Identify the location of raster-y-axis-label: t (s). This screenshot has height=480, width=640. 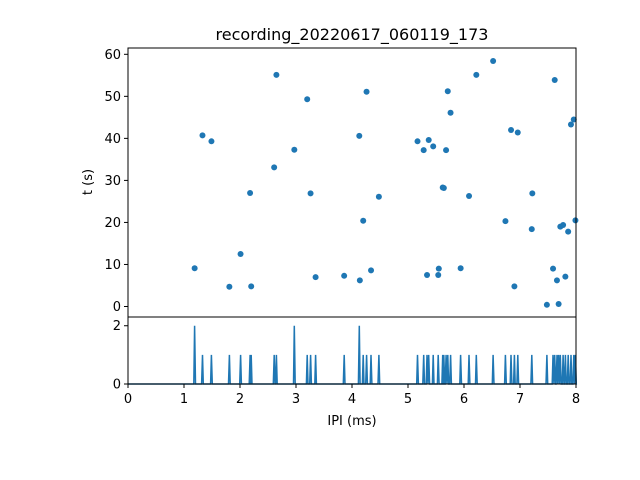
(88, 182).